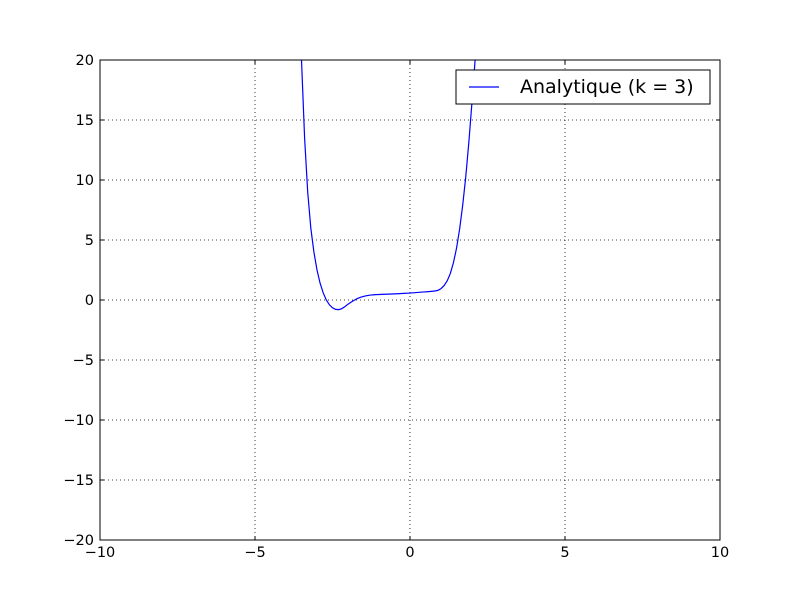 The image size is (800, 600). What do you see at coordinates (89, 301) in the screenshot?
I see `y-tick-label: 0` at bounding box center [89, 301].